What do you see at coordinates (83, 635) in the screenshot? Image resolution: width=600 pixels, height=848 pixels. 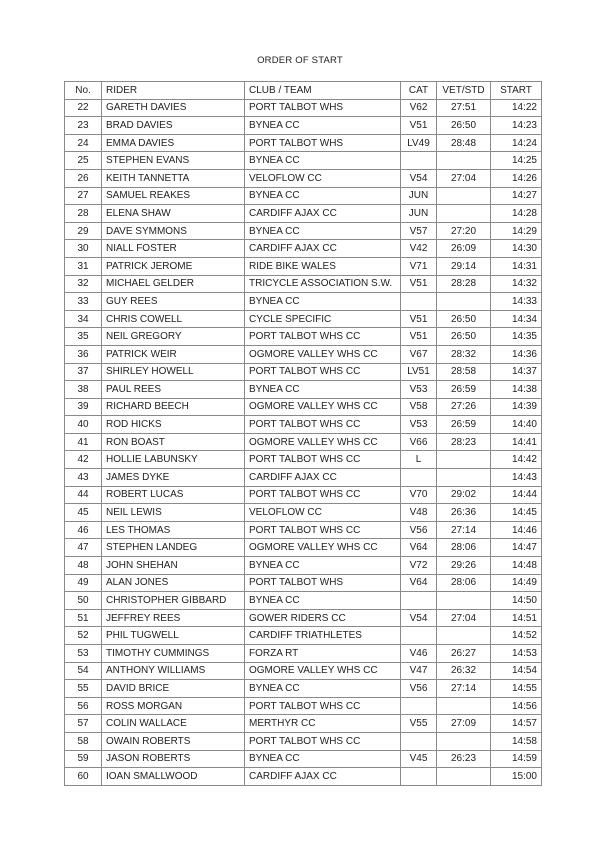 I see `cell-no: 52` at bounding box center [83, 635].